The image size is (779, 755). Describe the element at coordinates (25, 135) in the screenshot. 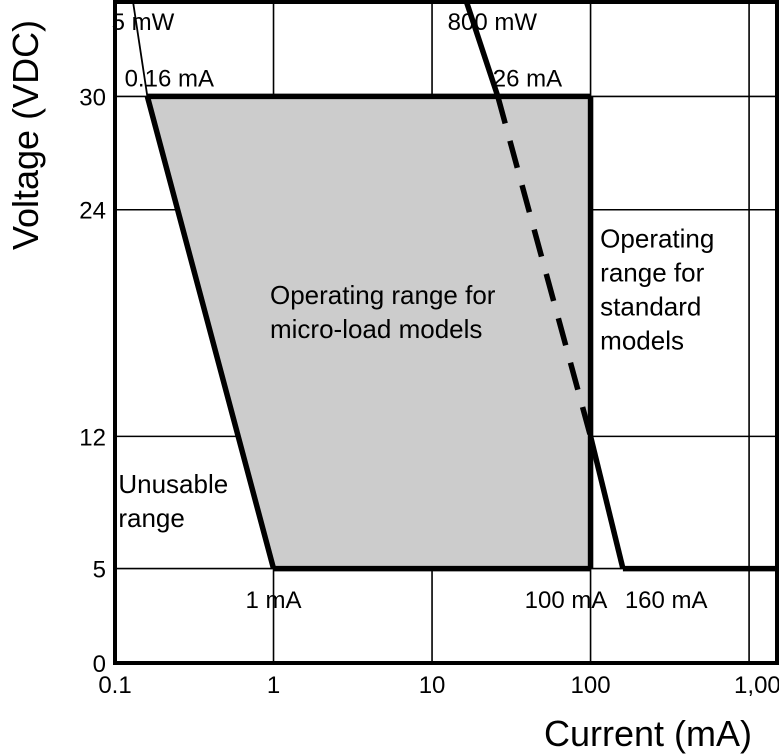

I see `y-axis-label: Voltage (VDC)` at that location.